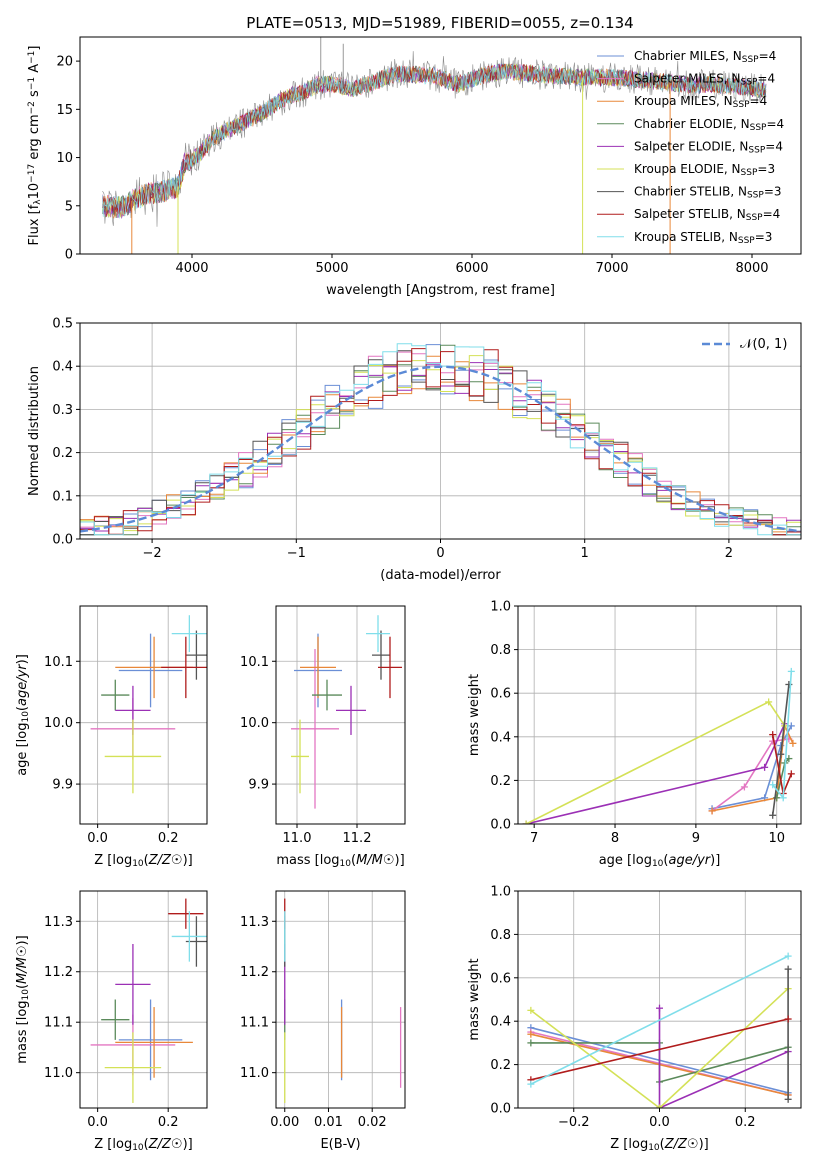 Image resolution: width=819 pixels, height=1170 pixels. Describe the element at coordinates (741, 105) in the screenshot. I see `label-part: SSP` at that location.